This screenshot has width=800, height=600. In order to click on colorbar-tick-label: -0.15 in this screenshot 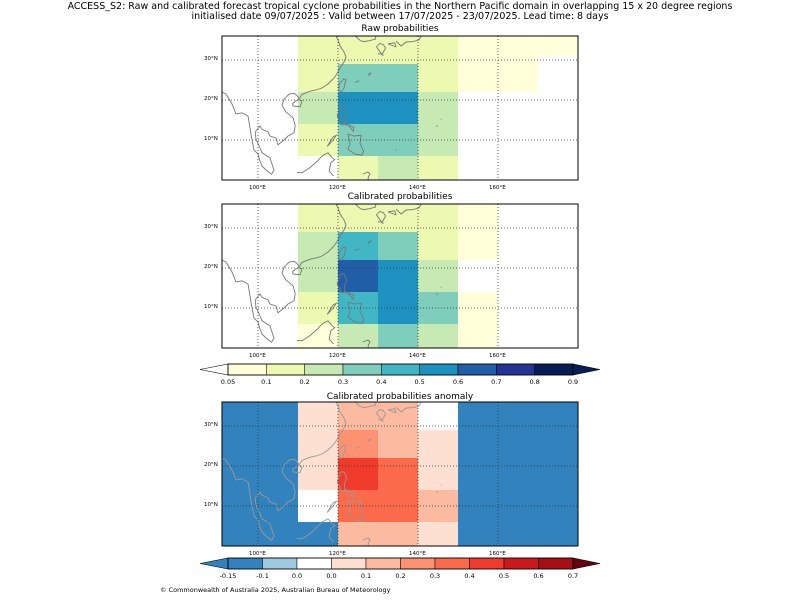, I will do `click(228, 576)`.